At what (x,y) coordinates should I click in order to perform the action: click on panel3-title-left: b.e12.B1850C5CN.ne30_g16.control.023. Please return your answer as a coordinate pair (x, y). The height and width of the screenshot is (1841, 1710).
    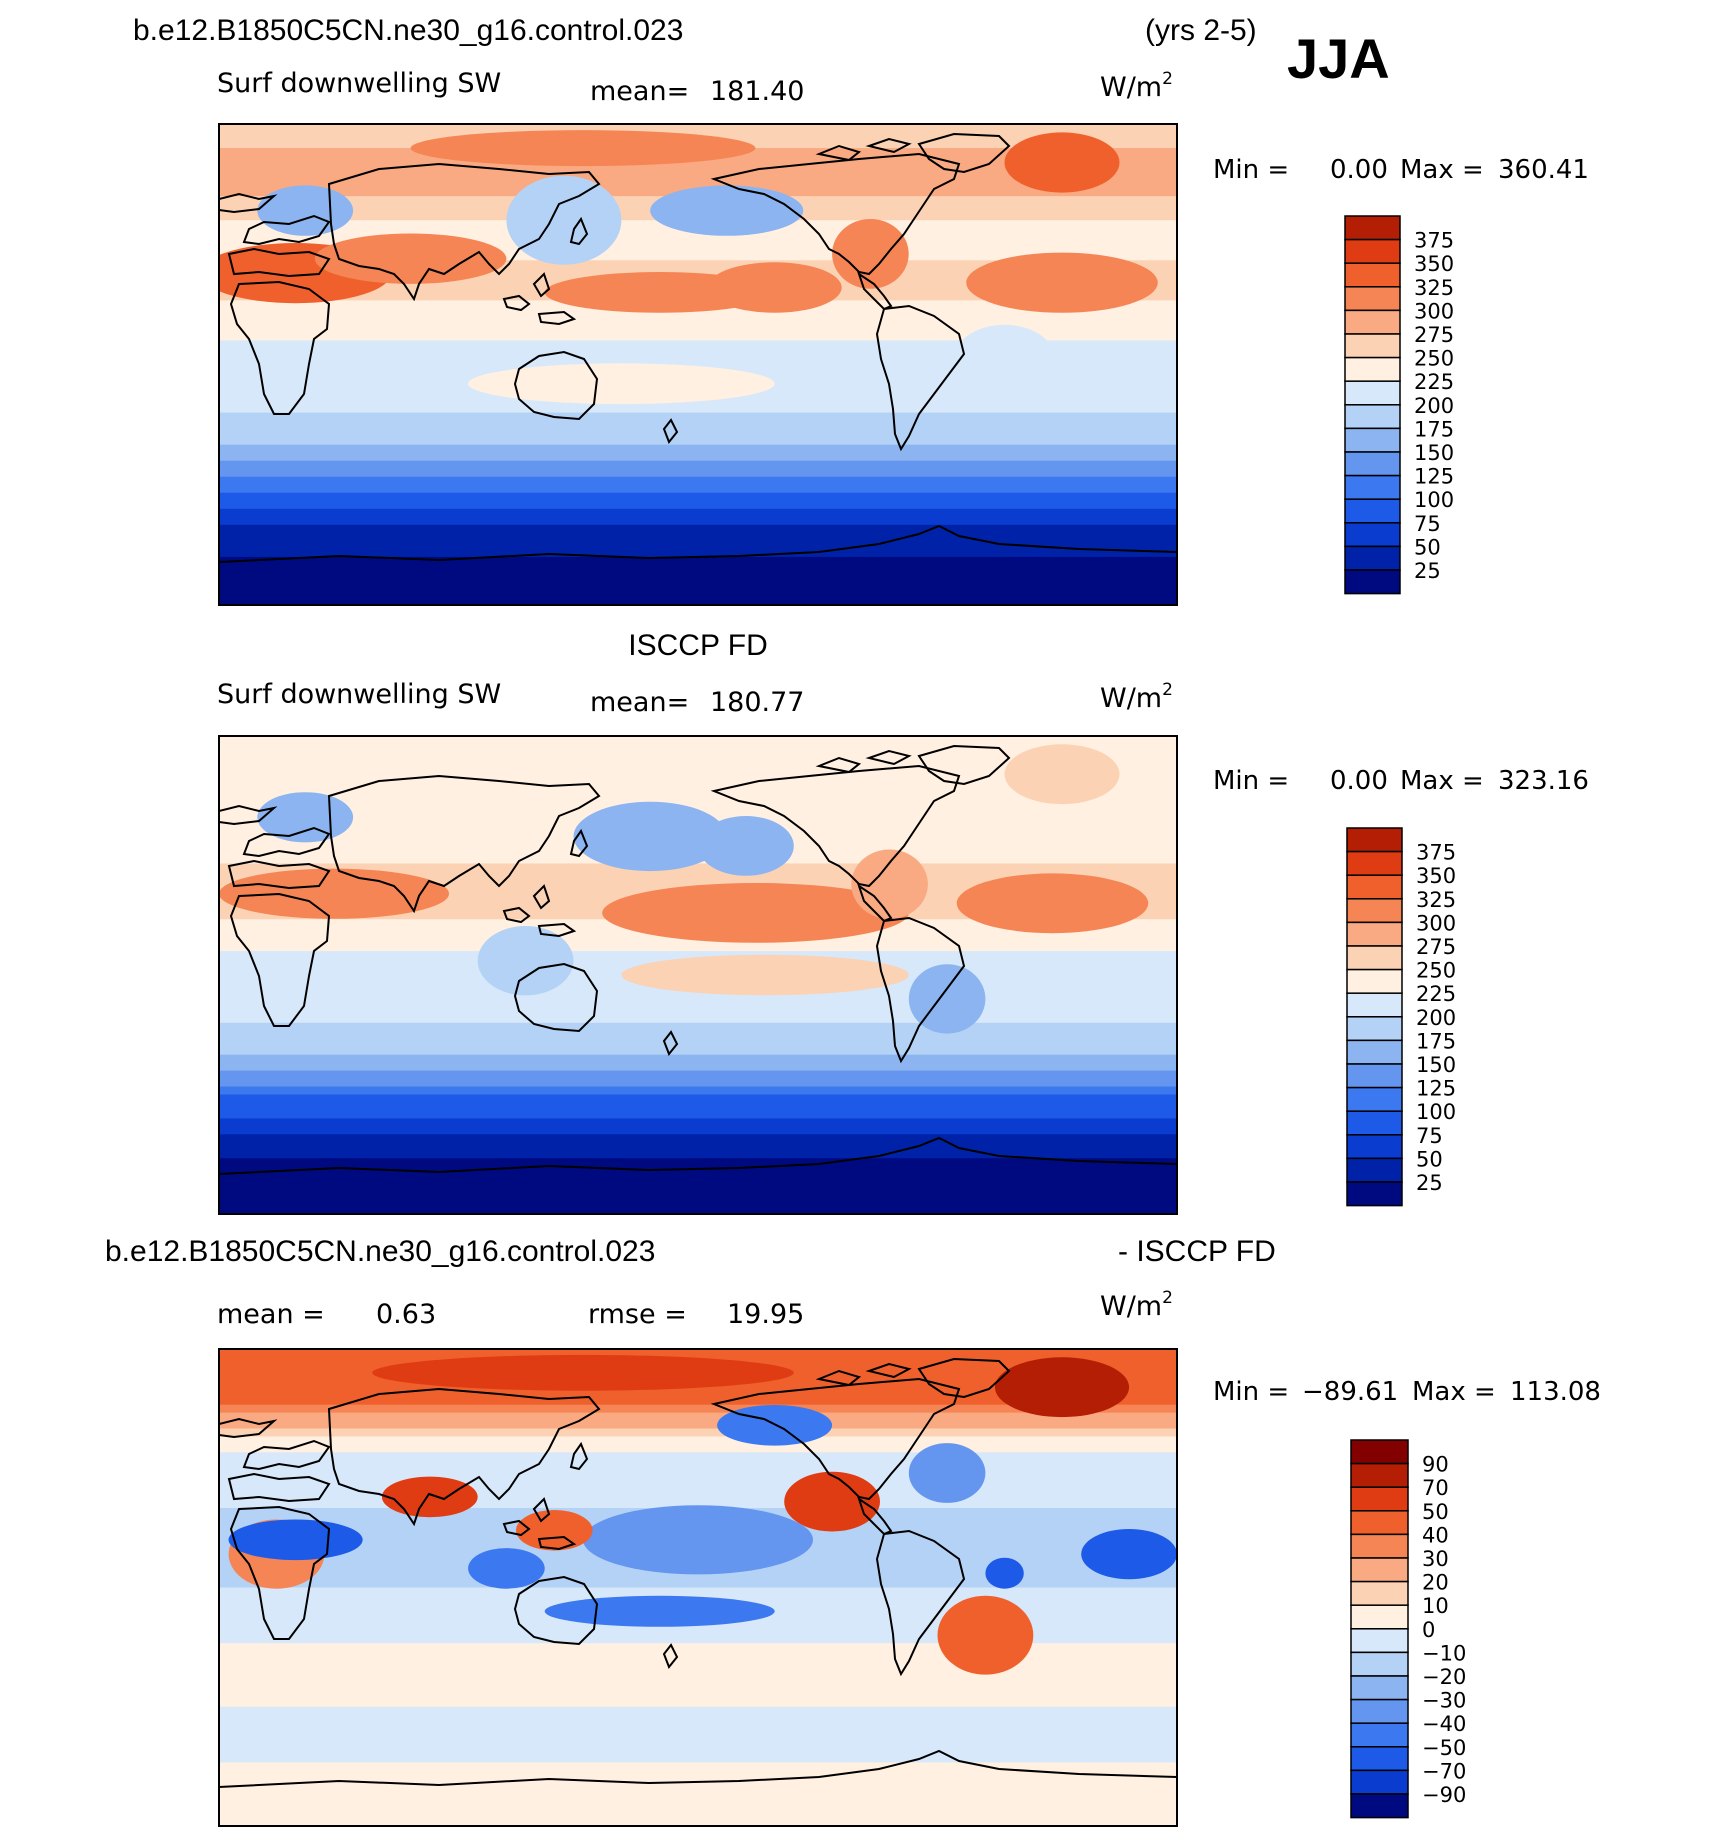
    Looking at the image, I should click on (380, 1251).